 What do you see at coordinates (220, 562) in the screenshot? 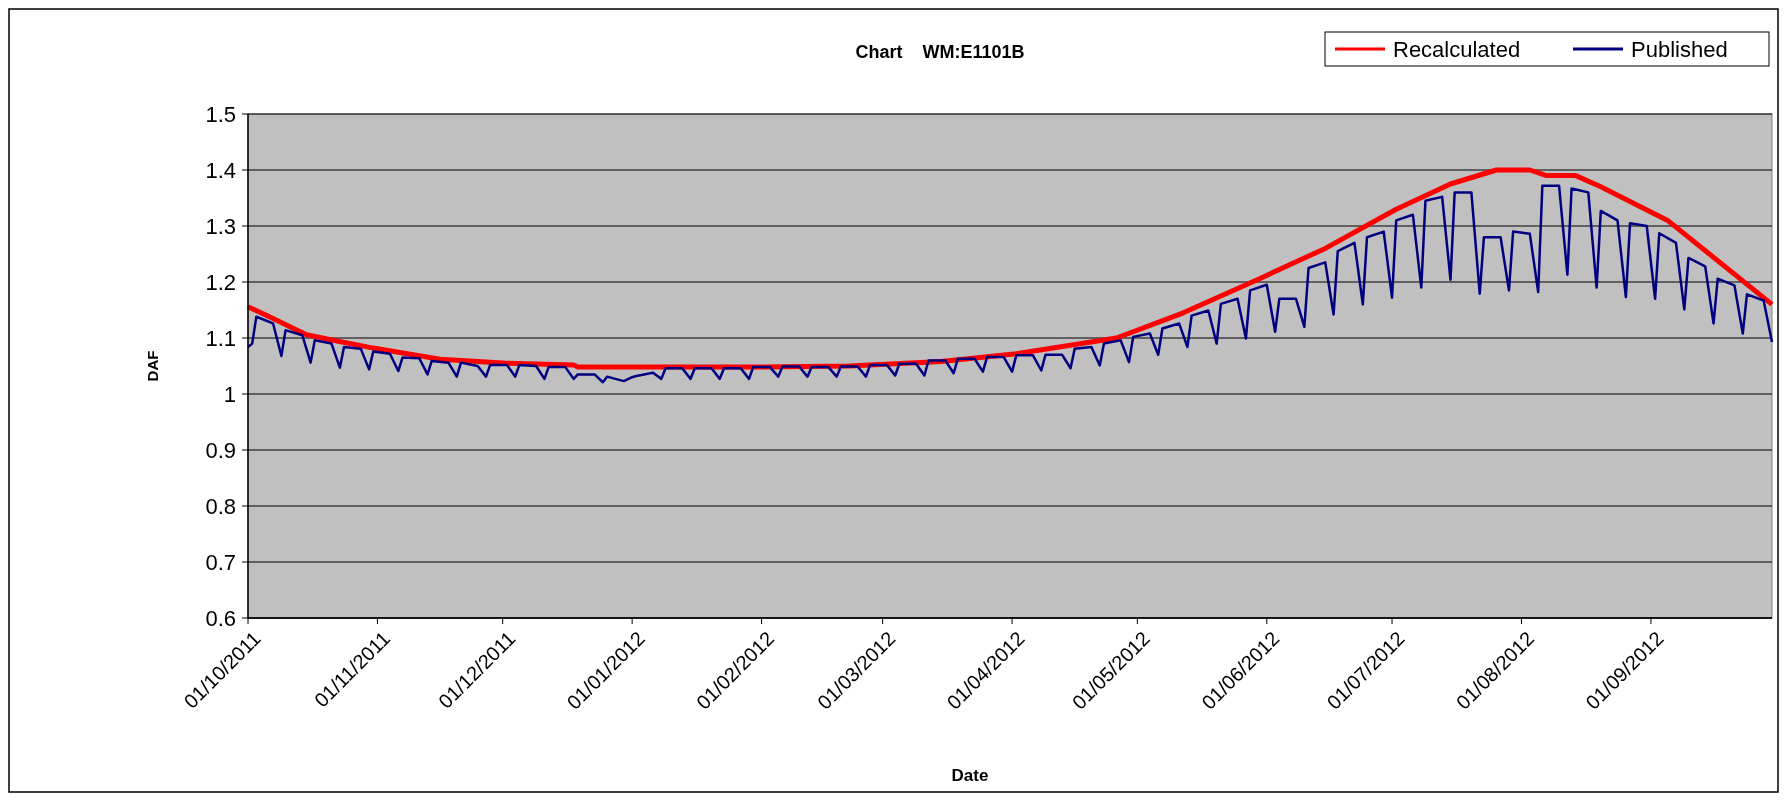
I see `y-tick-label: 0.7` at bounding box center [220, 562].